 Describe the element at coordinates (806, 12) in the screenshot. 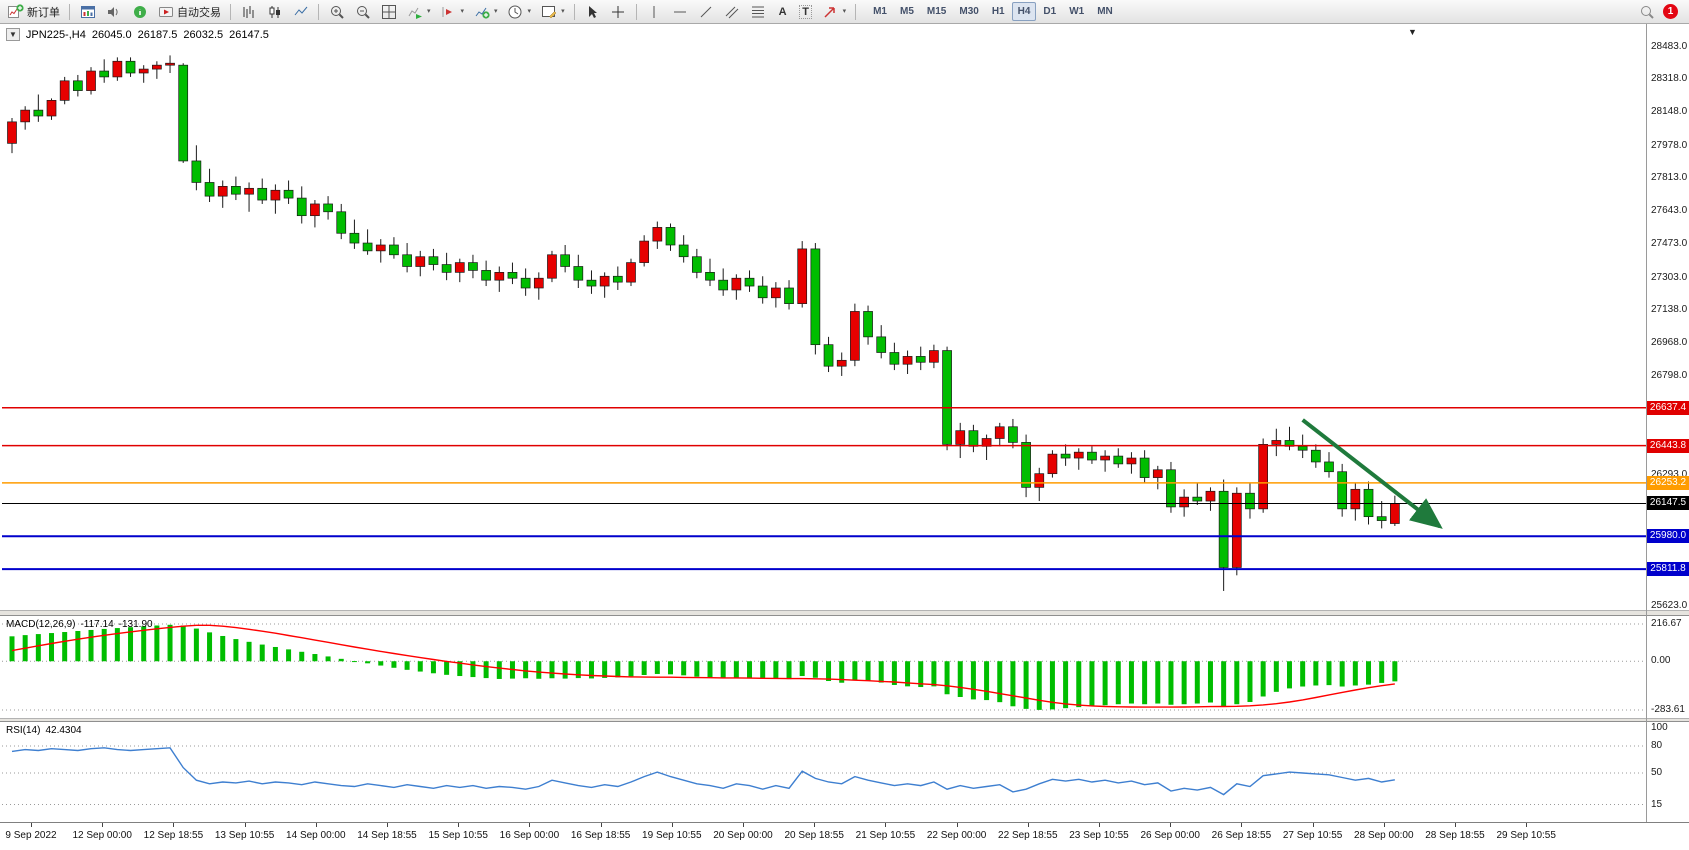

I see `text-label-tool-button: T` at that location.